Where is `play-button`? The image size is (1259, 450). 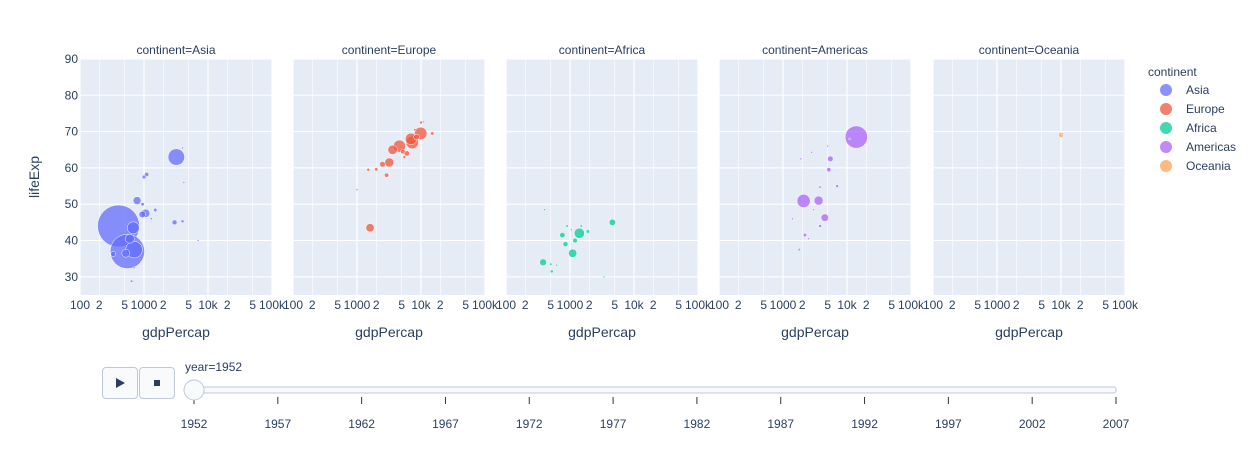 play-button is located at coordinates (120, 383).